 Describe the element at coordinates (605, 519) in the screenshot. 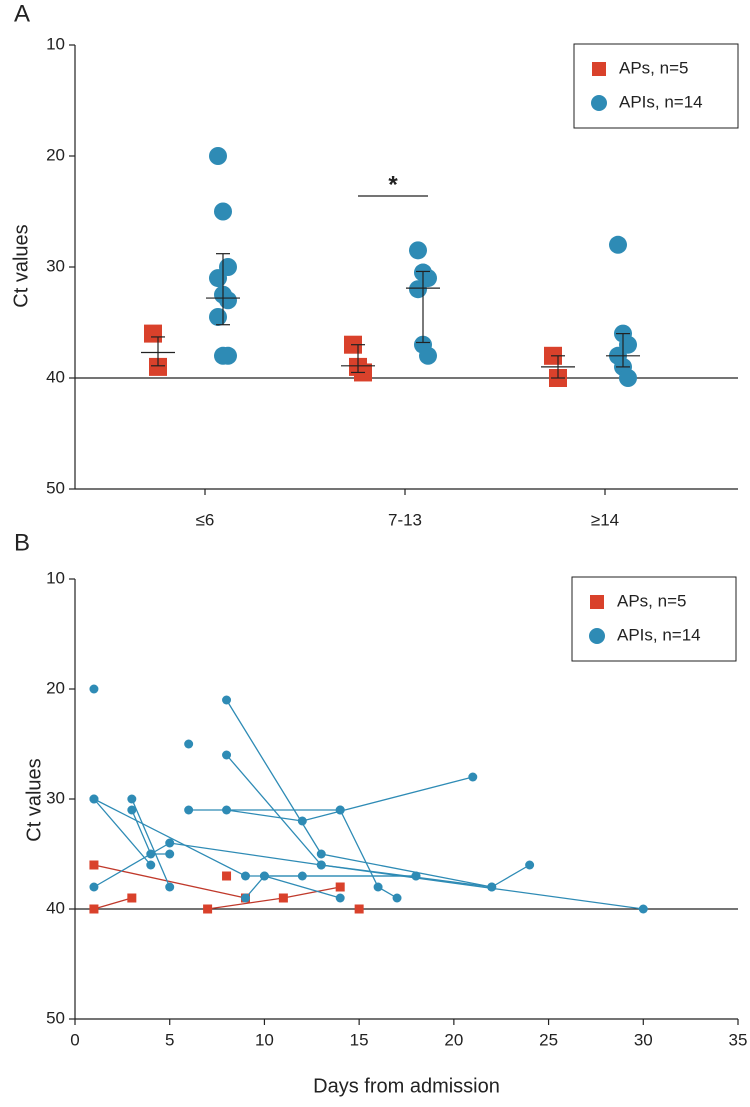

I see `x-tick-label: ≥14` at that location.